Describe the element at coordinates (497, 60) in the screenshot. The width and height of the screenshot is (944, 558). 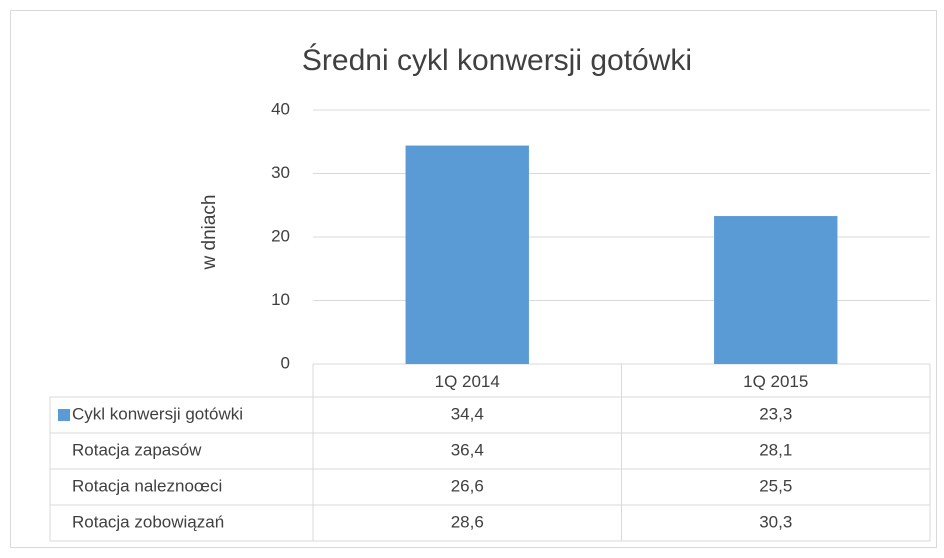
I see `chart-title: Średni cykl konwersji gotówki` at that location.